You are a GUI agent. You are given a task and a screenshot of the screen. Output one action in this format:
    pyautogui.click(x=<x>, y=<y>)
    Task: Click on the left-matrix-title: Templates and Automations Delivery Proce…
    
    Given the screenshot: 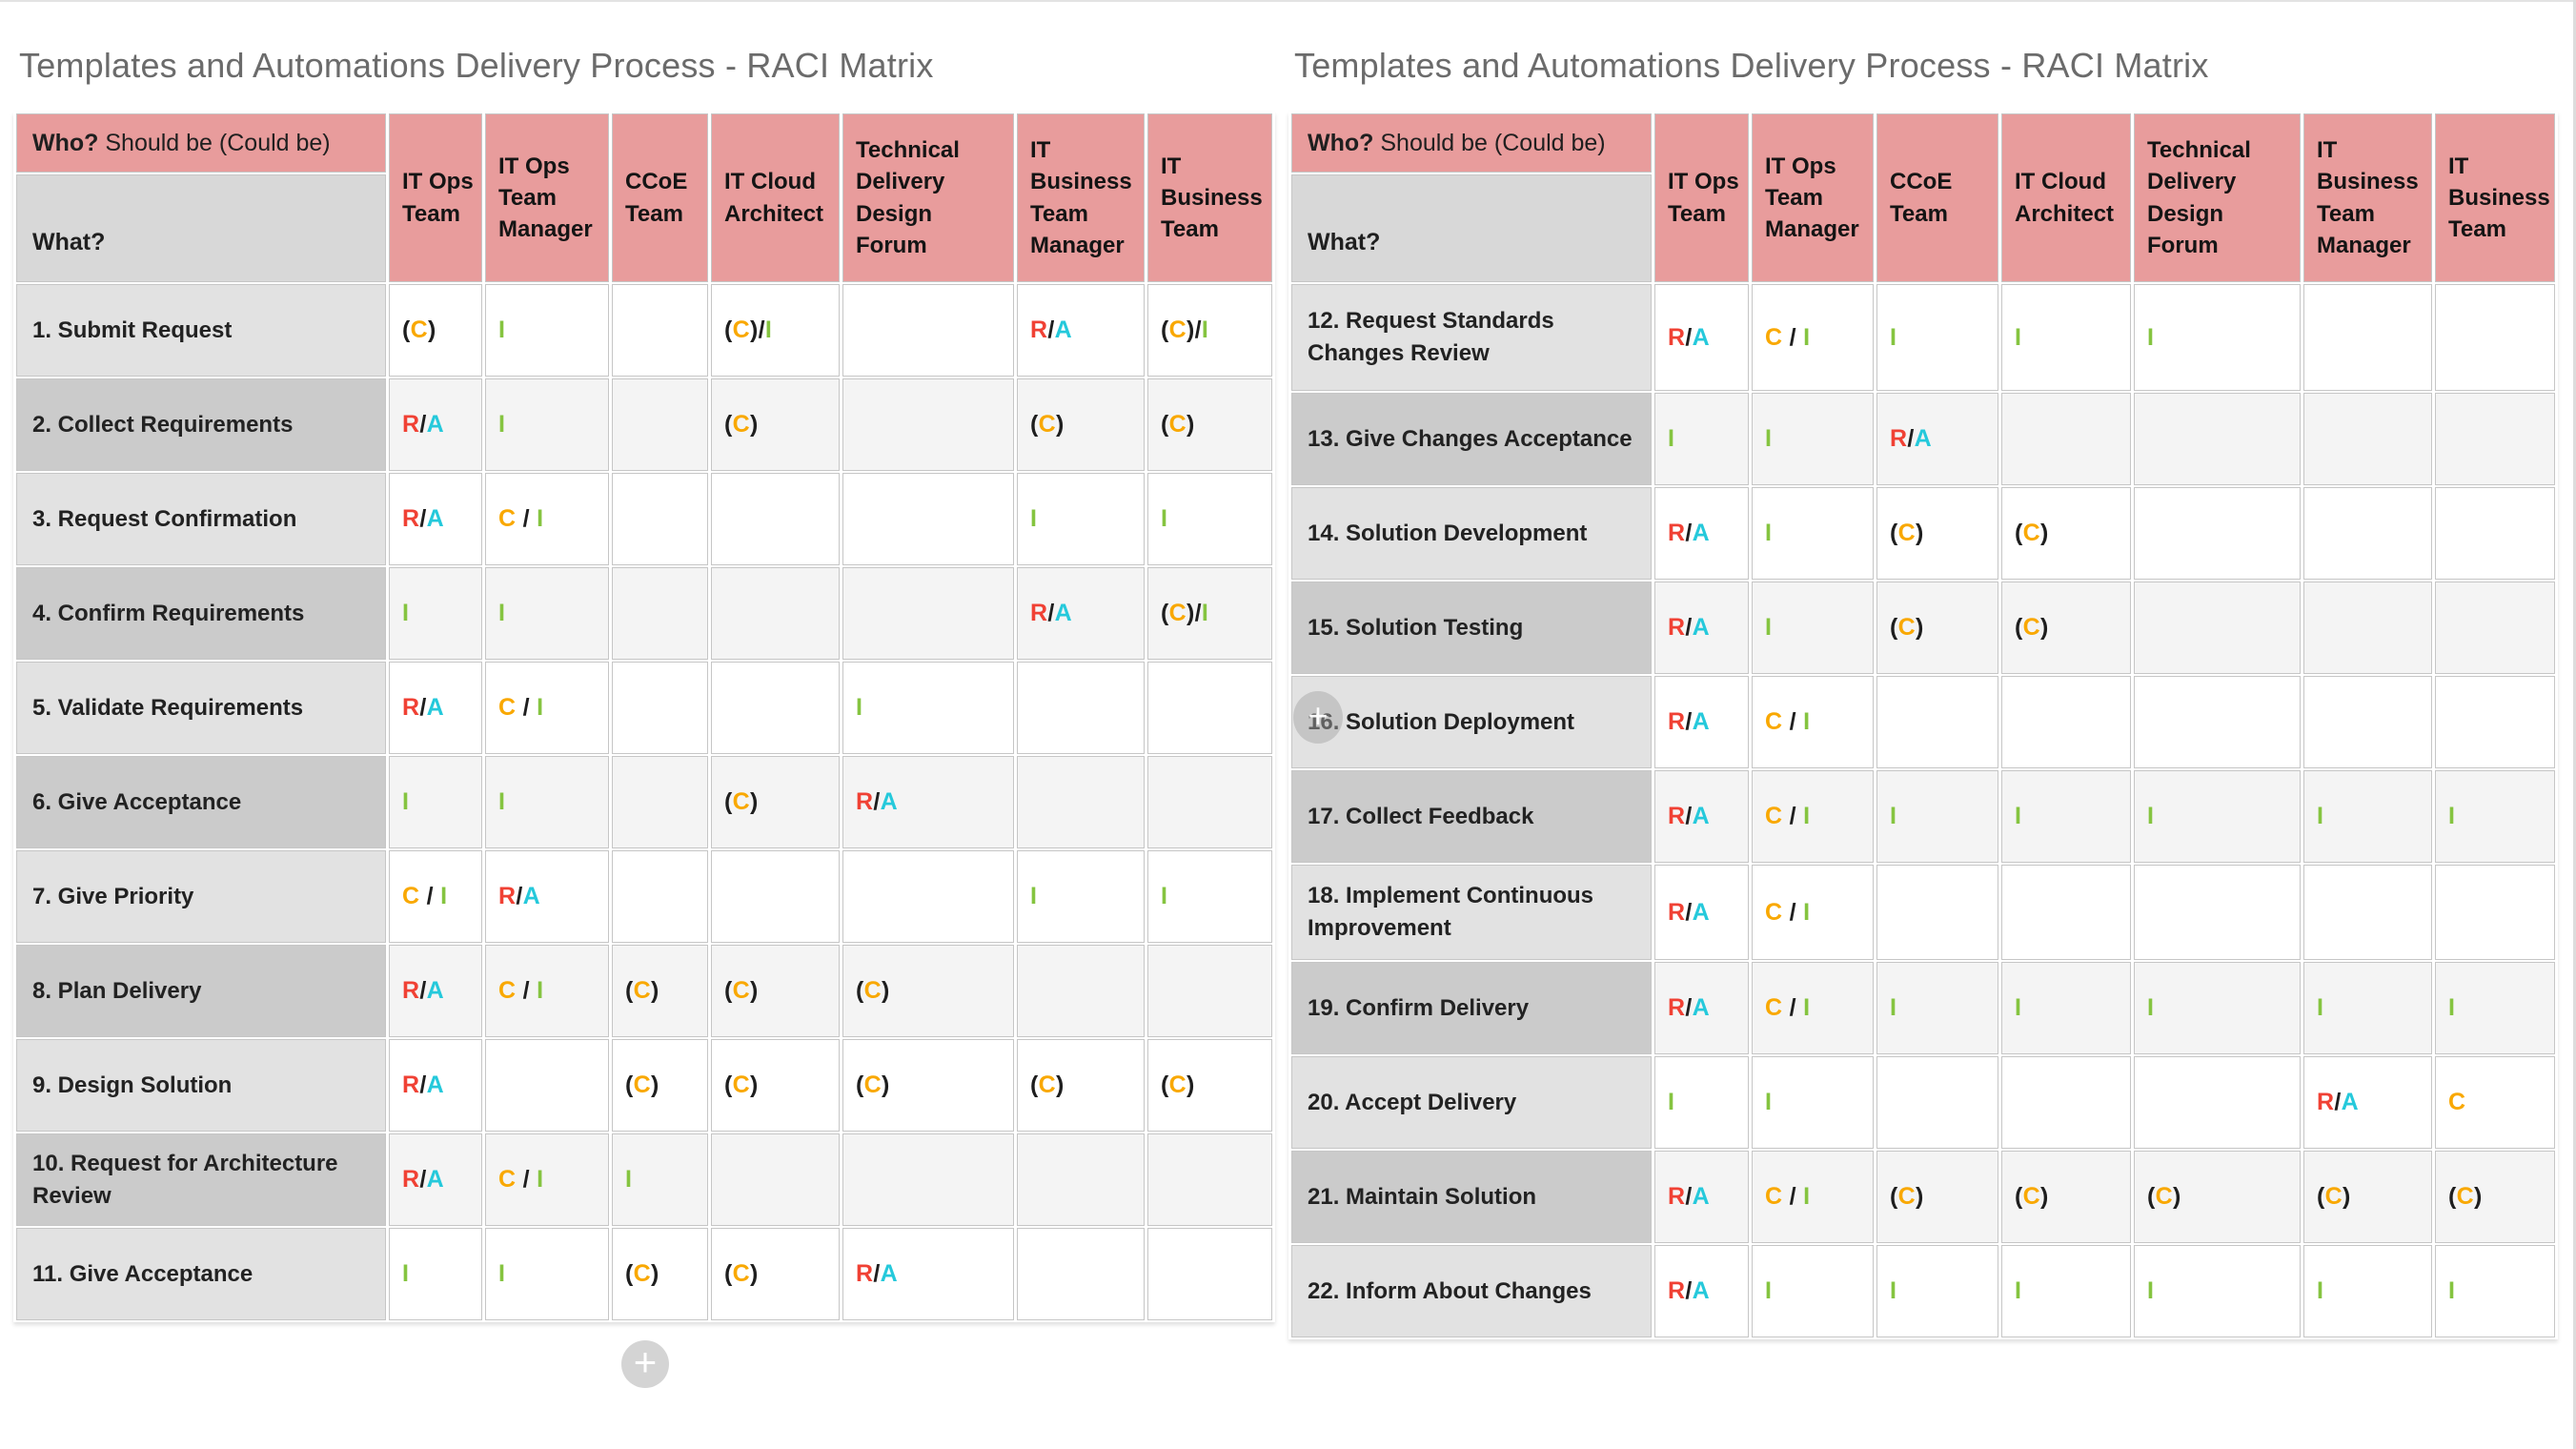 What is the action you would take?
    pyautogui.click(x=477, y=65)
    